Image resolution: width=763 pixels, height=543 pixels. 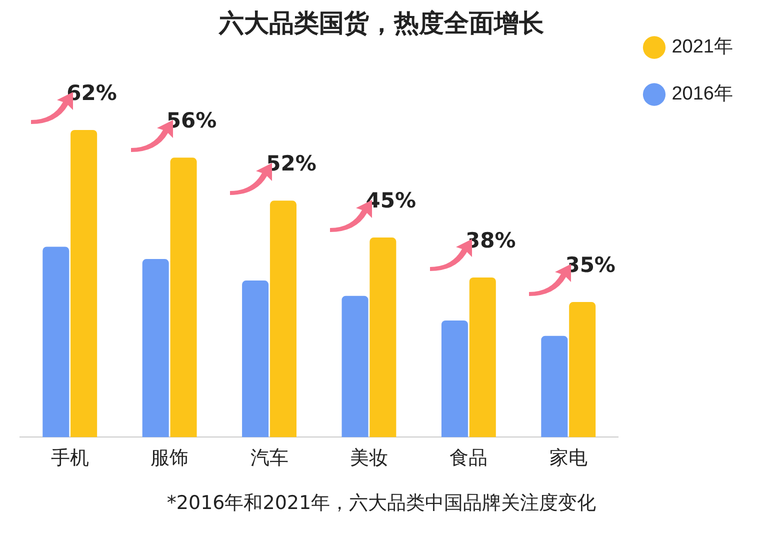 I want to click on annotation: 56%, so click(x=191, y=120).